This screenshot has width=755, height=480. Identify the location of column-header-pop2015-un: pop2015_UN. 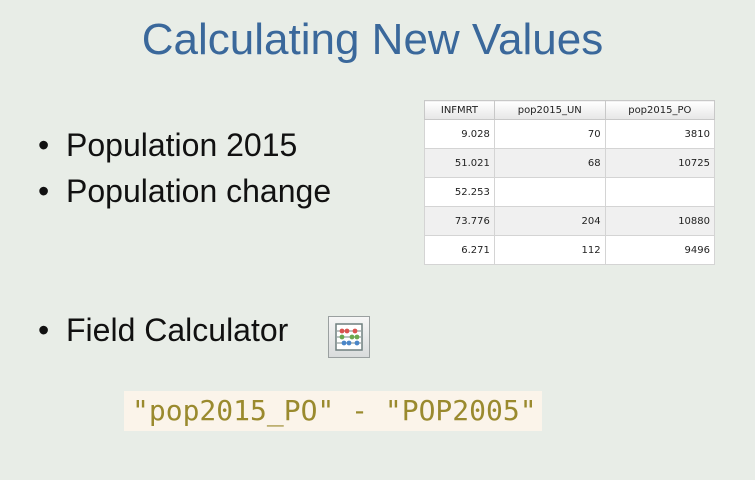
(549, 110).